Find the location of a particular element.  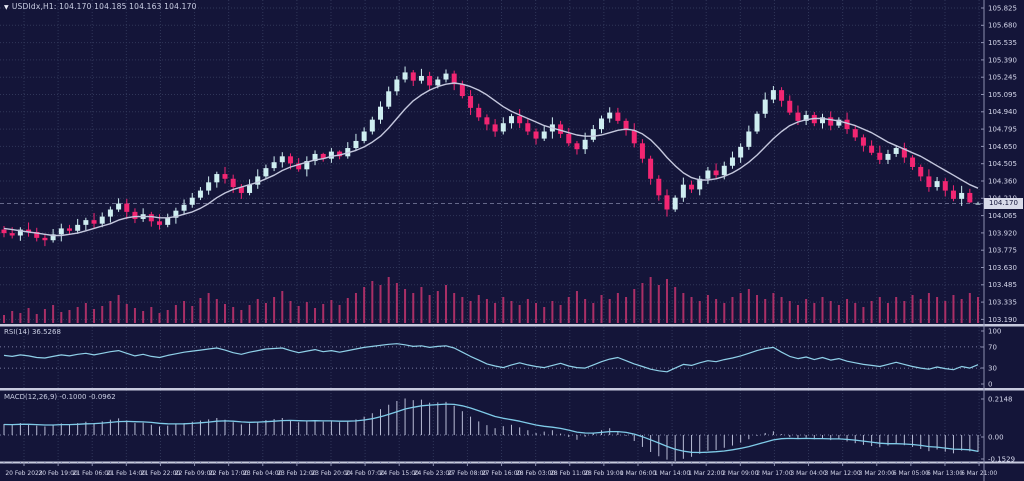

svg-text: 6 Mar 21:00 is located at coordinates (979, 473).